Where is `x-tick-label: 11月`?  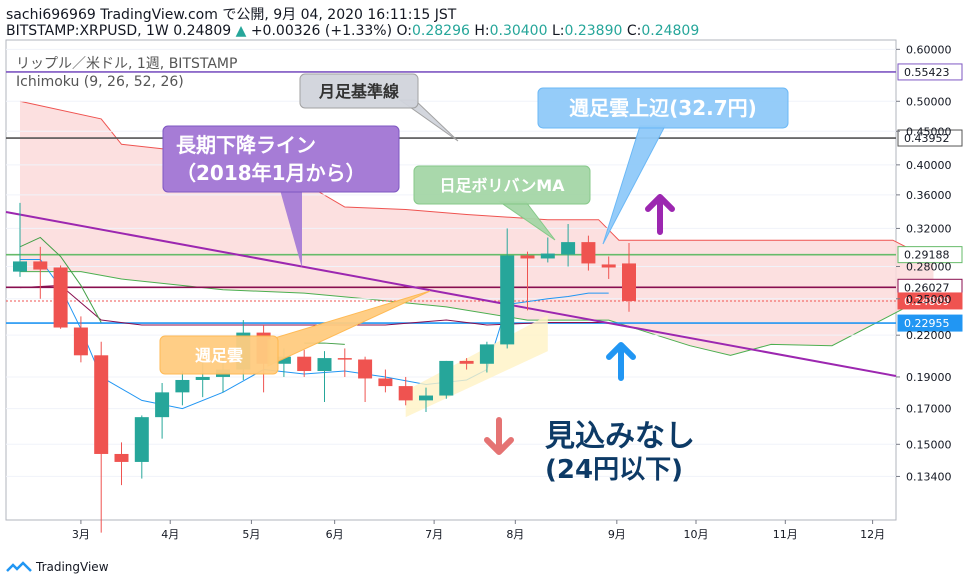
x-tick-label: 11月 is located at coordinates (785, 534).